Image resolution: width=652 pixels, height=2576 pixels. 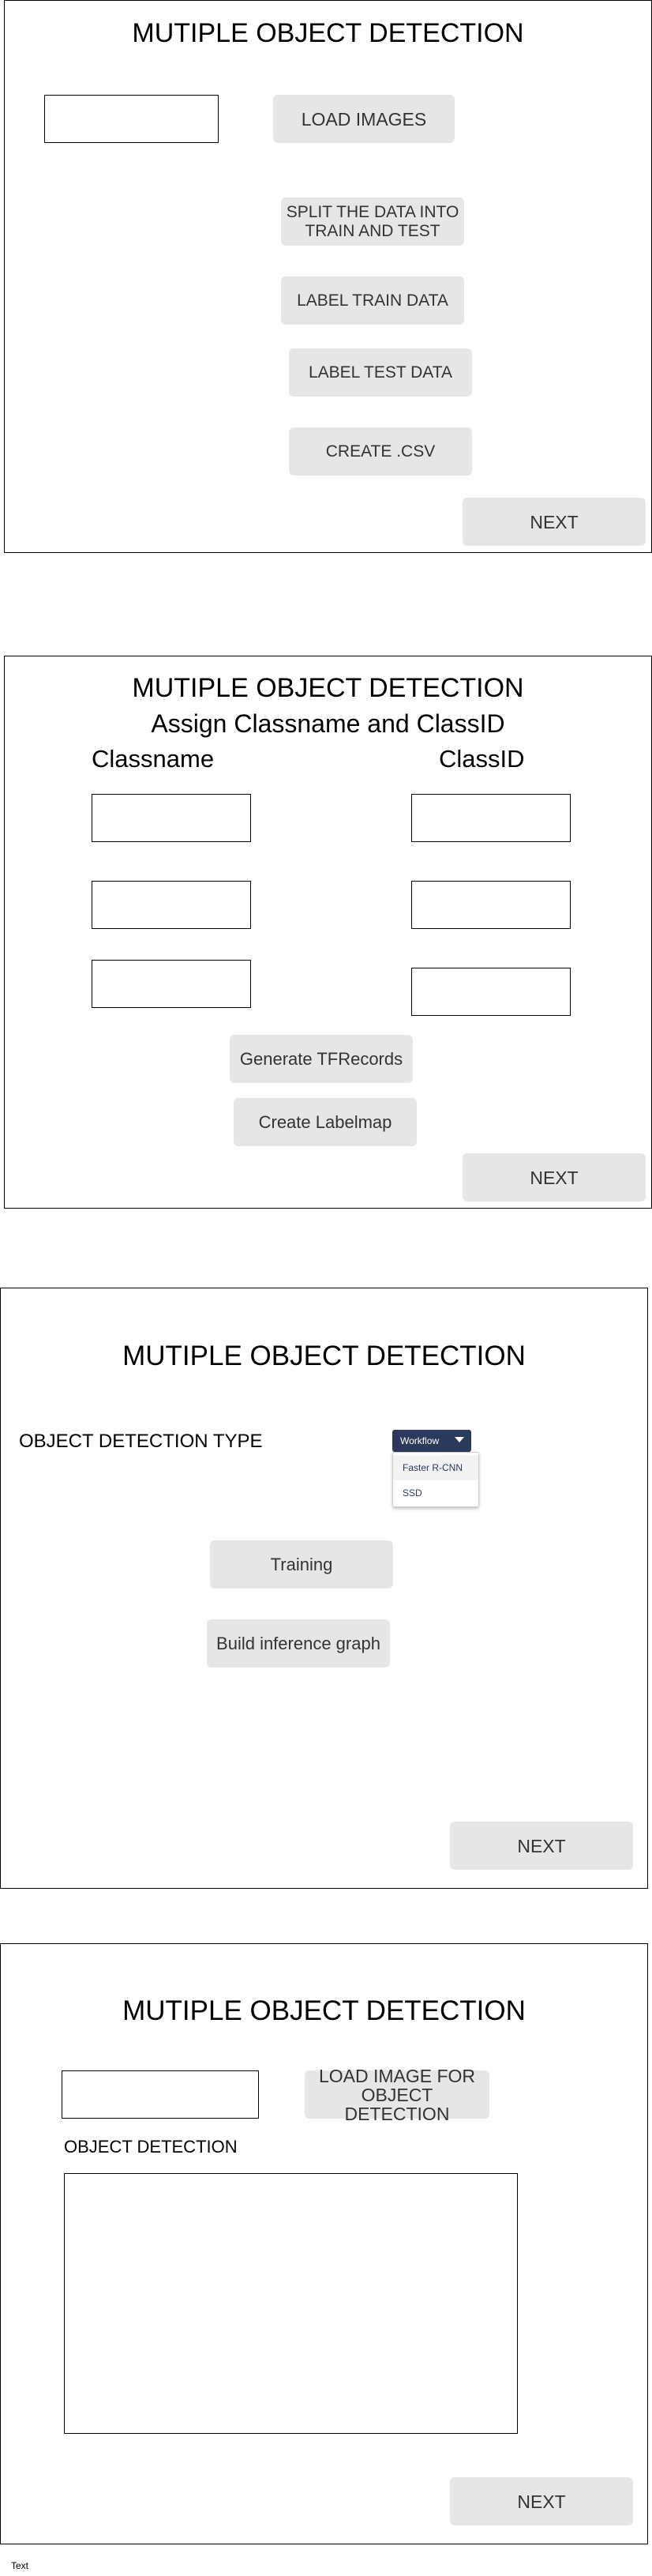 What do you see at coordinates (372, 221) in the screenshot?
I see `split-data-button: SPLIT THE DATA INTO TRAIN AND TEST` at bounding box center [372, 221].